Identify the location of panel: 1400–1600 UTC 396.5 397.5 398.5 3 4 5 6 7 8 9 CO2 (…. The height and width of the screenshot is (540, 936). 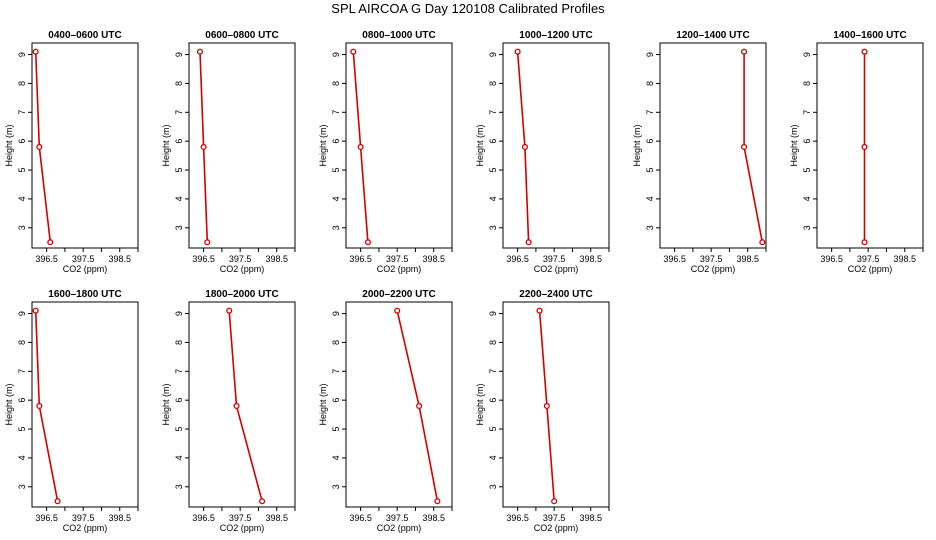
(856, 152).